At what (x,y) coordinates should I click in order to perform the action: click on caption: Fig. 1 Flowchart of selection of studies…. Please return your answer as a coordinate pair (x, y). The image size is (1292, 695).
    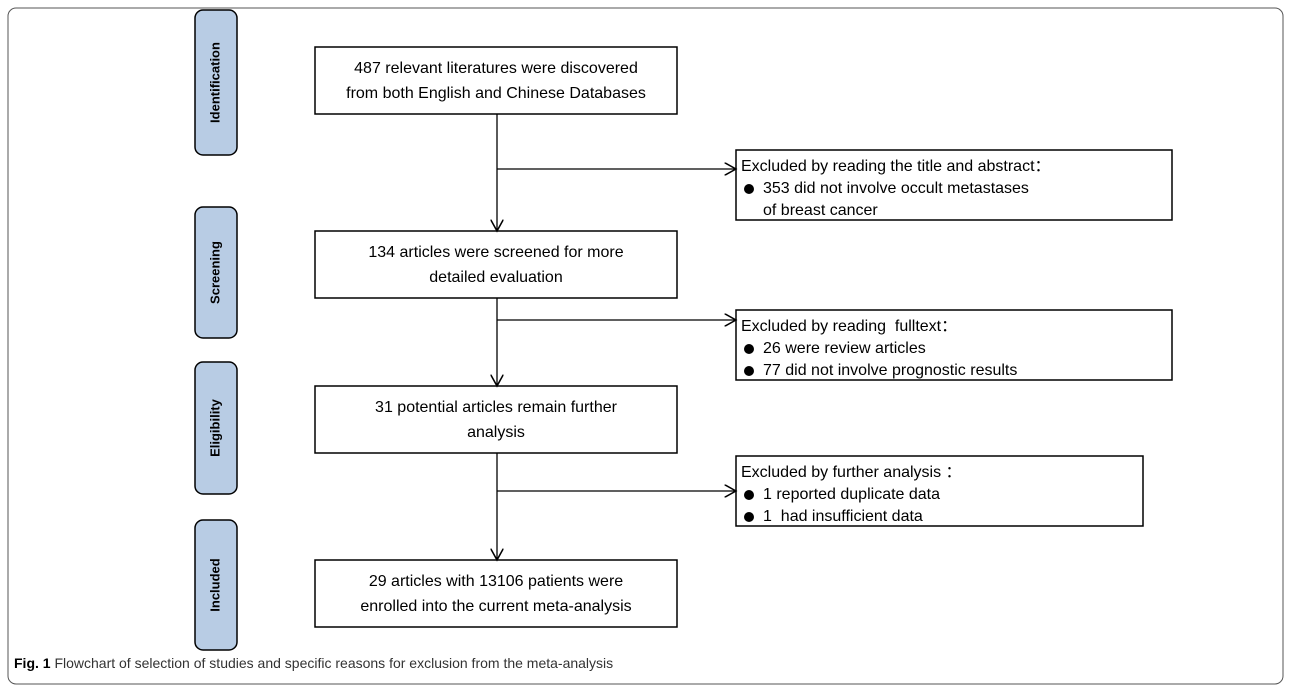
    Looking at the image, I should click on (313, 663).